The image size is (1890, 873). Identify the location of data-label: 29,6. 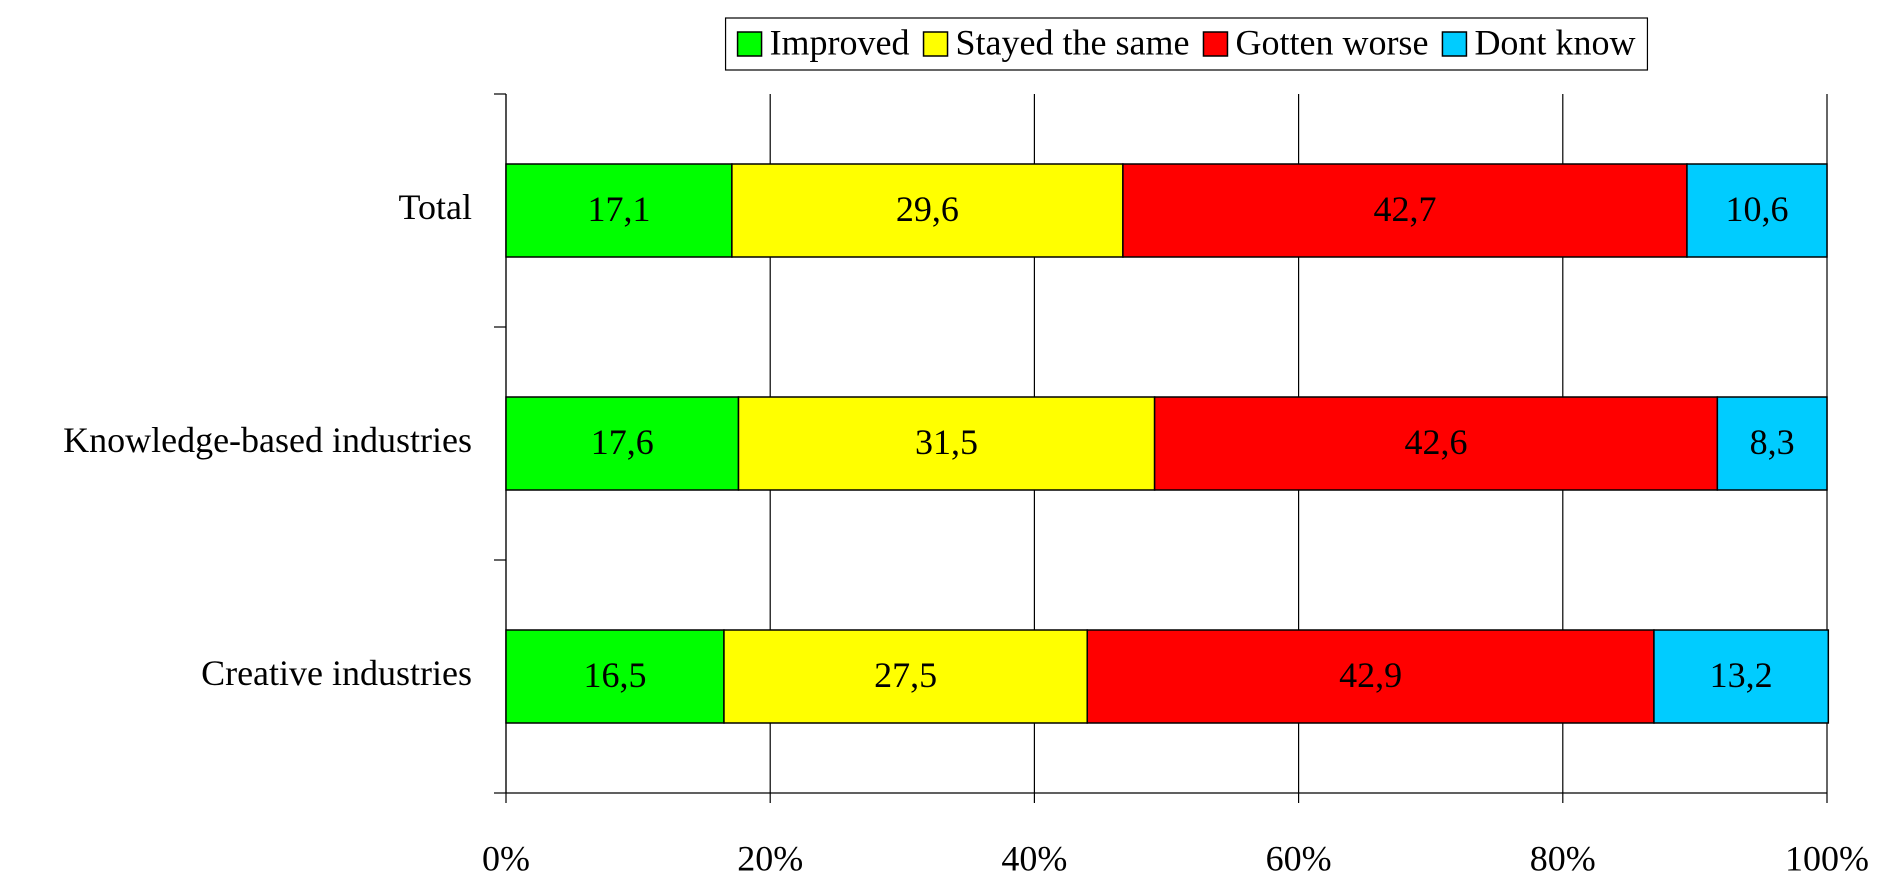
(927, 209).